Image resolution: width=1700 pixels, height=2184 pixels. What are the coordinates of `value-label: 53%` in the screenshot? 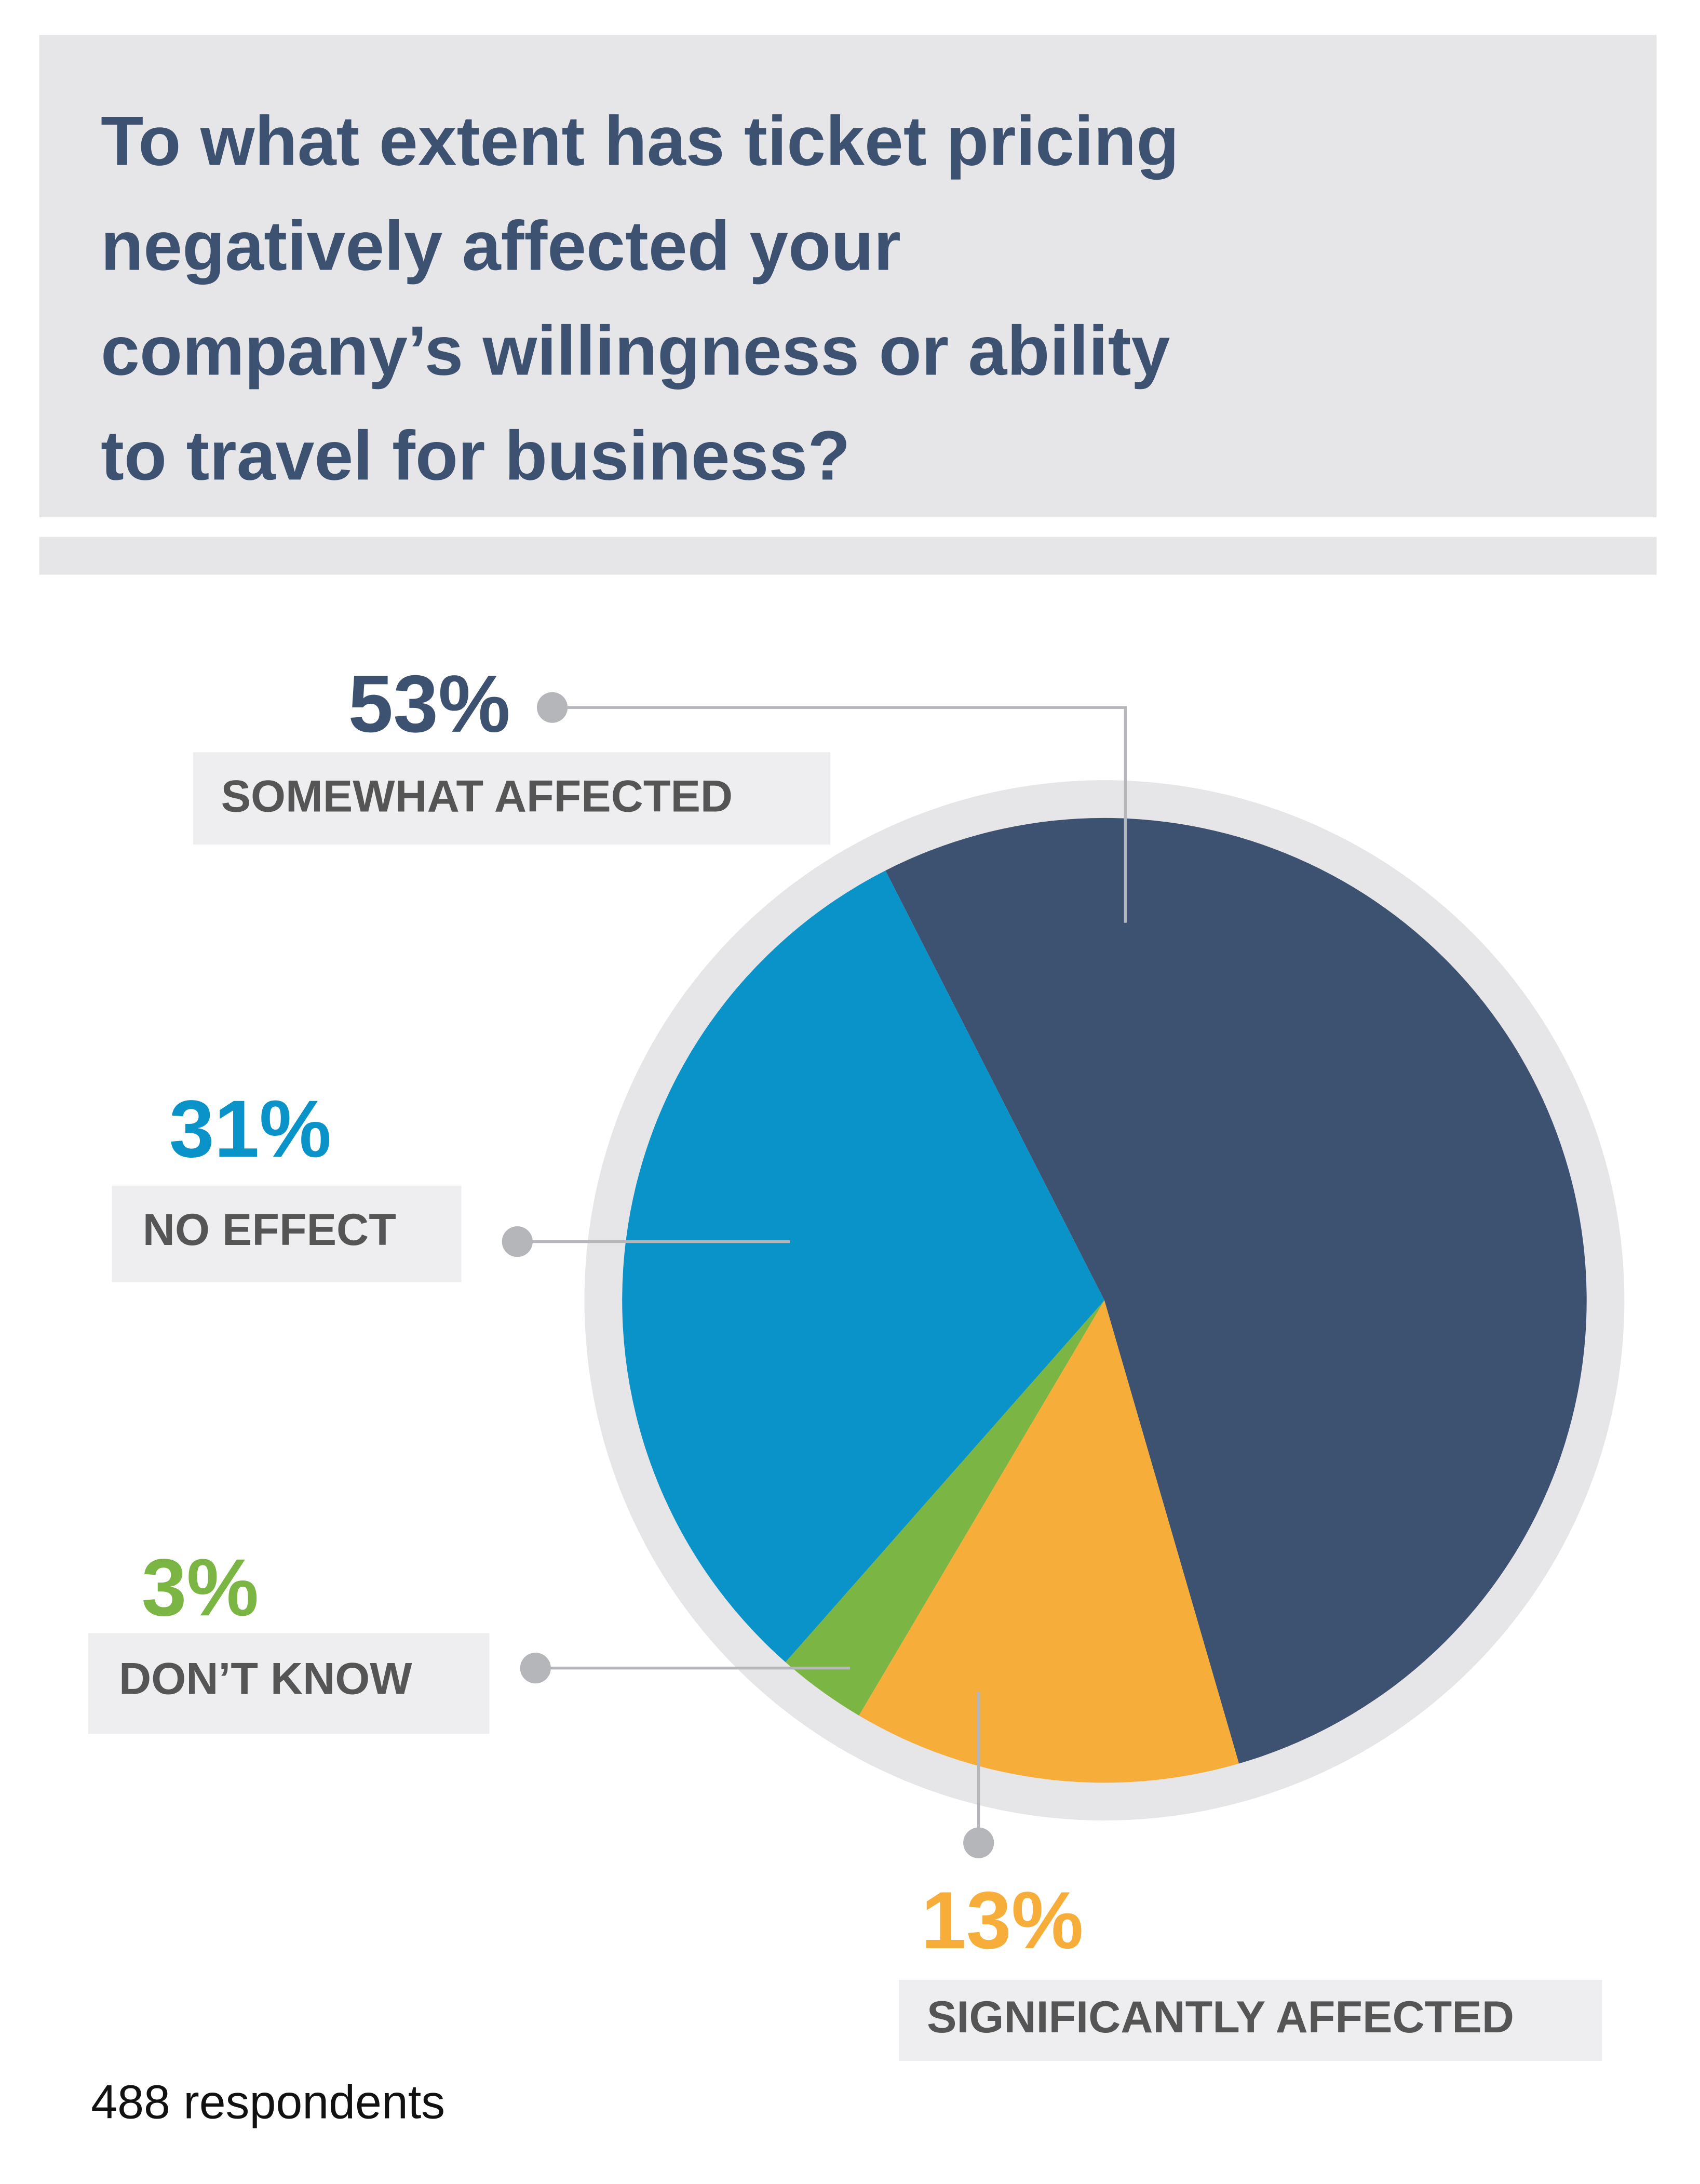 It's located at (429, 704).